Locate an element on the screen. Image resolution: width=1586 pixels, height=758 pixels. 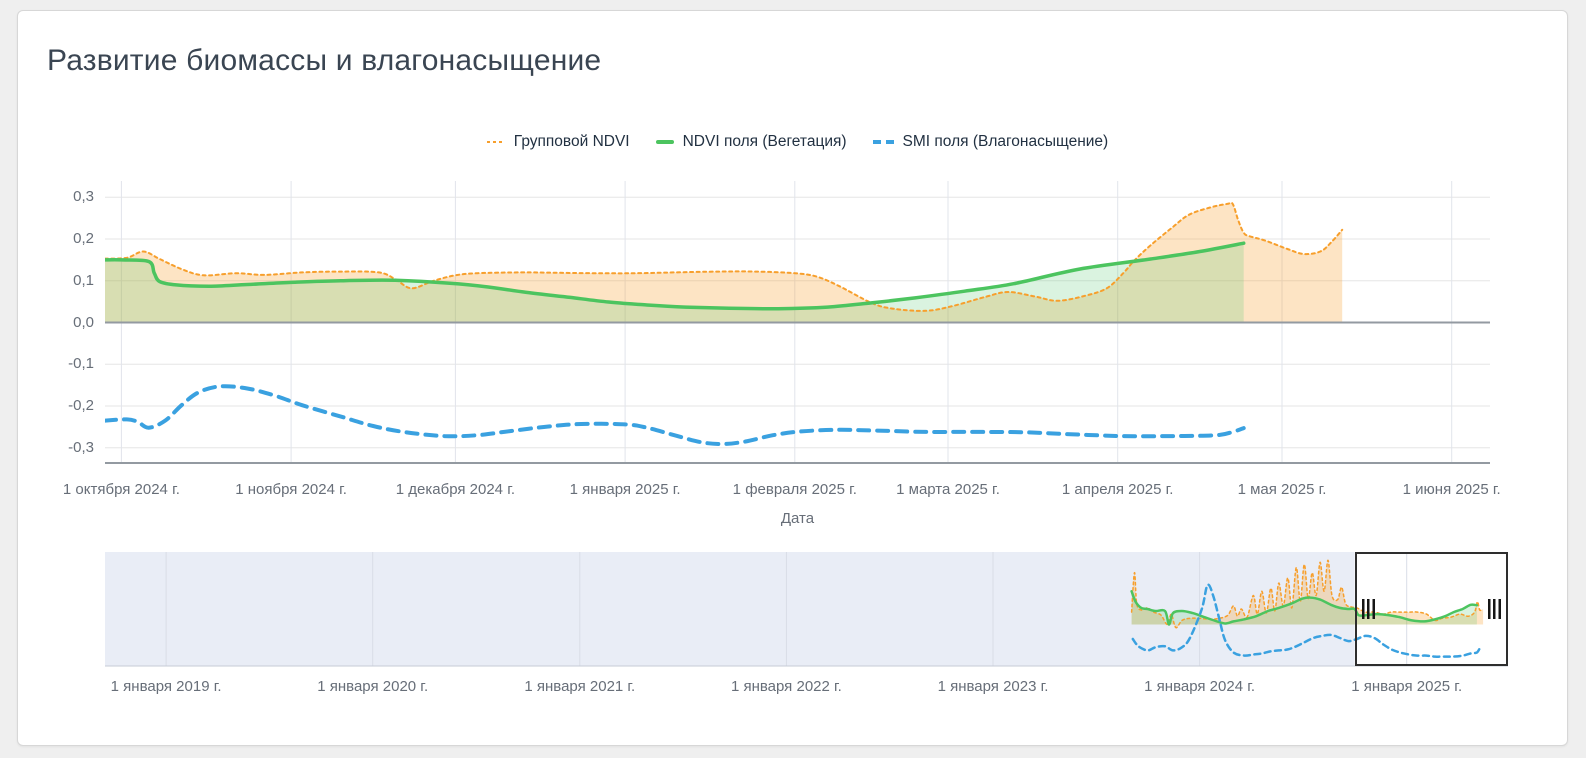
x-axis-label: 1 января 2025 г. is located at coordinates (625, 489).